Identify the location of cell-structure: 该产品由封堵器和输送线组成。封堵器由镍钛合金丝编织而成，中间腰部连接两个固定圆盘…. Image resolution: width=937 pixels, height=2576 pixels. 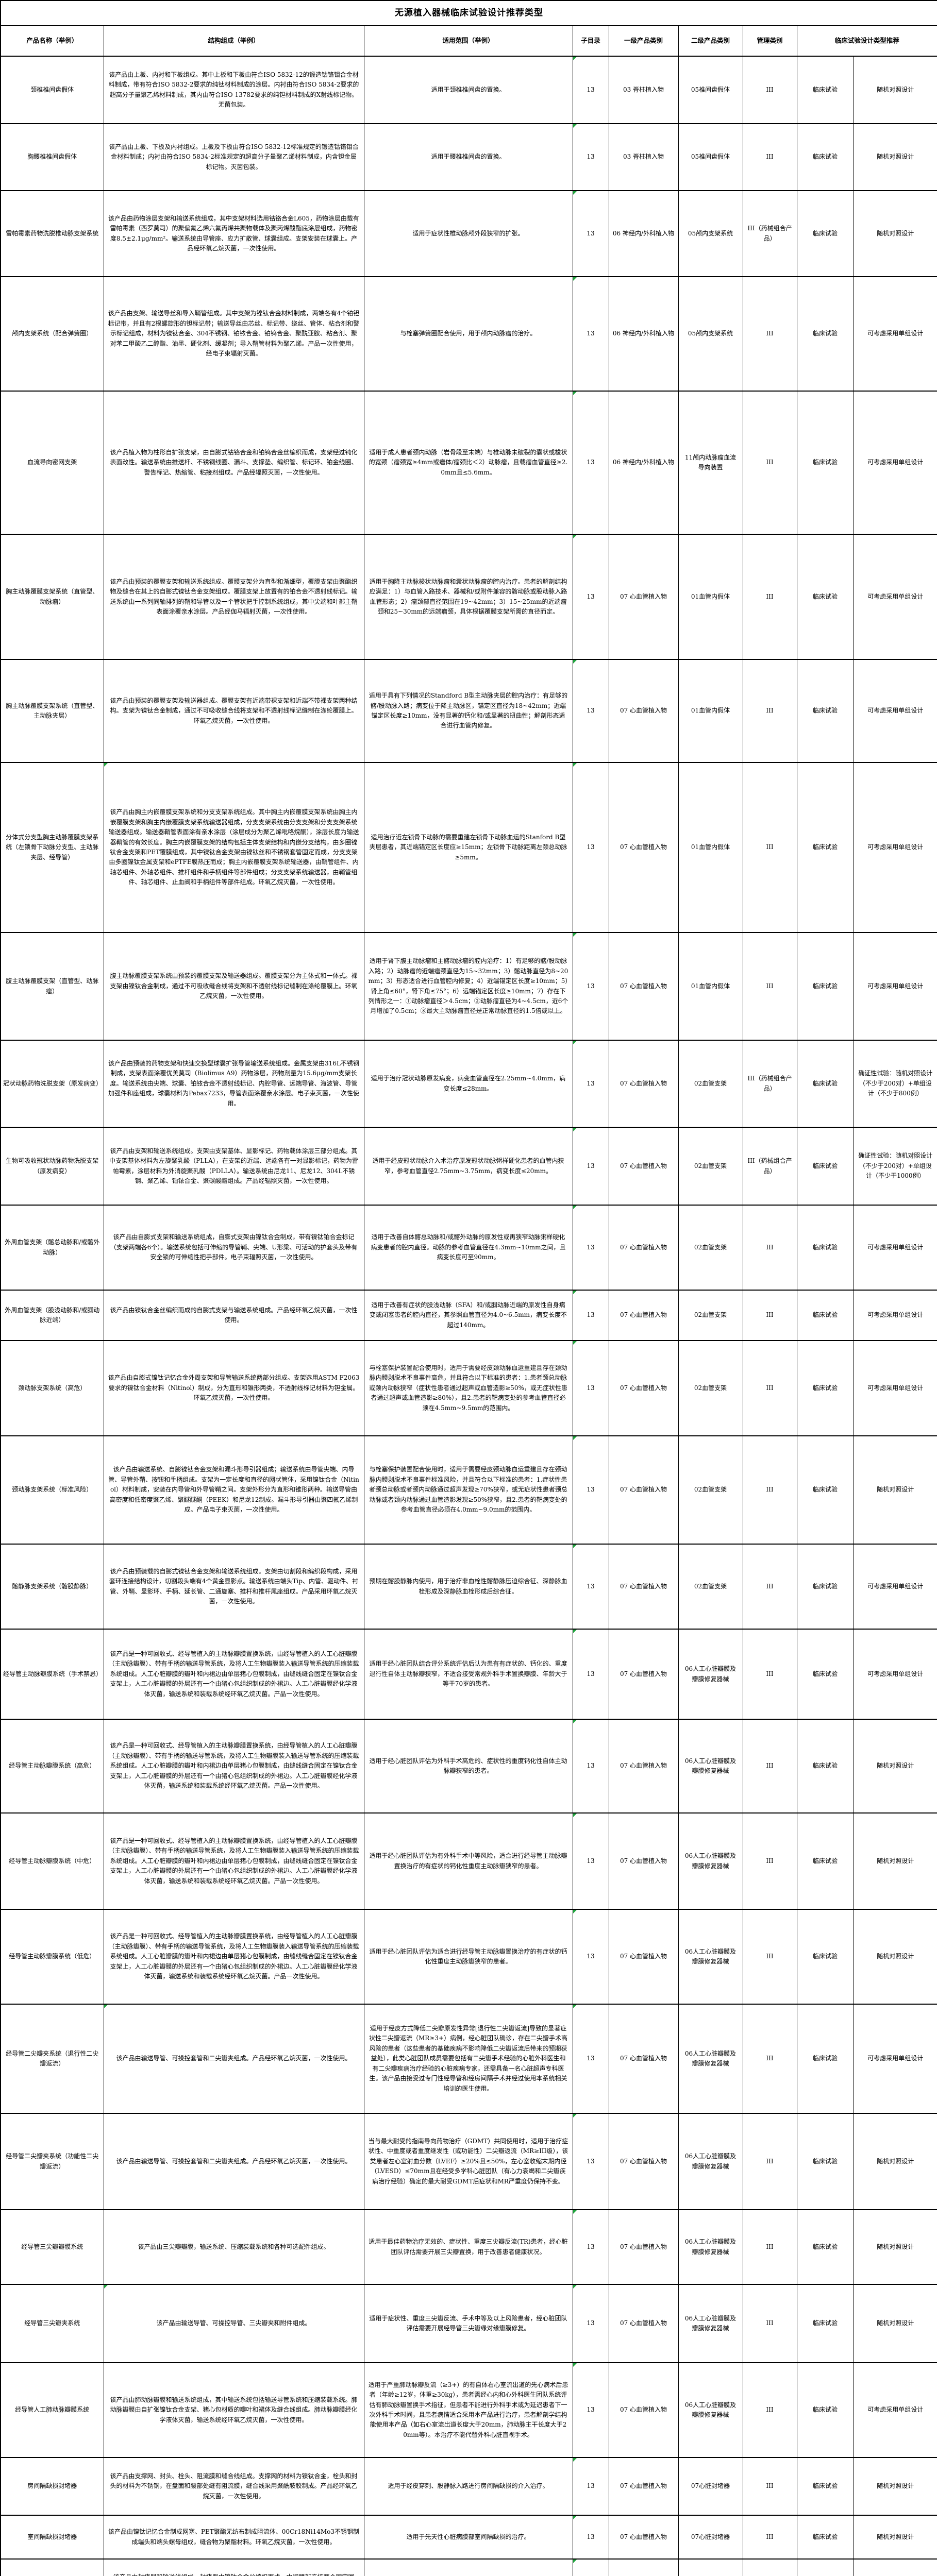
(233, 2567).